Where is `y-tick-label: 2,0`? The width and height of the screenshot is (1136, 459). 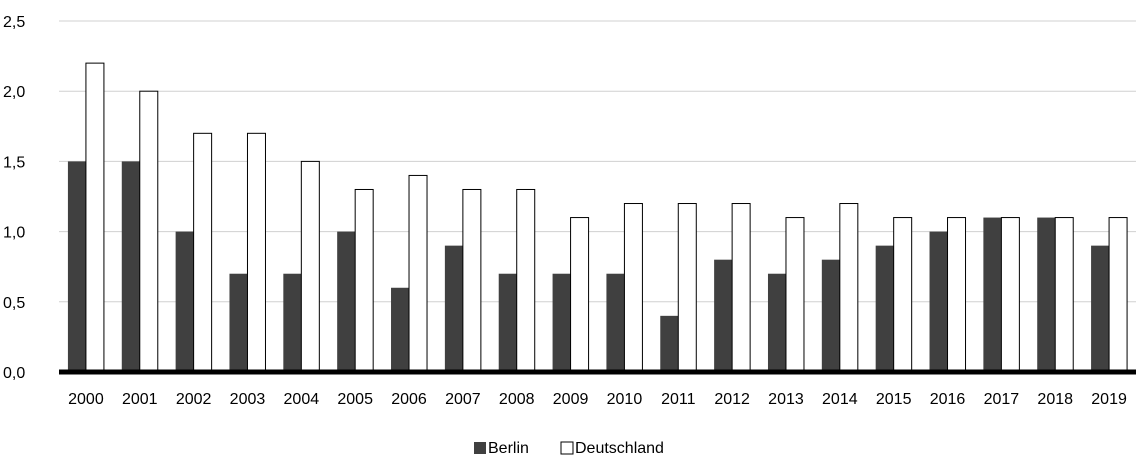
y-tick-label: 2,0 is located at coordinates (14, 92).